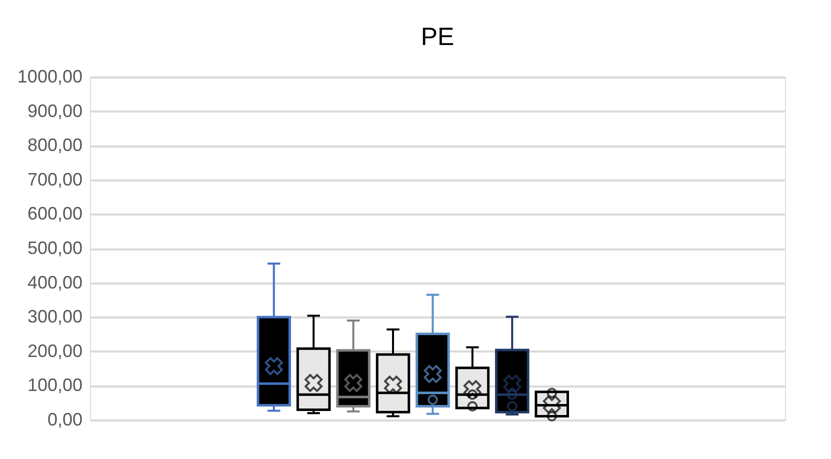  I want to click on y-tick-label: 700,00, so click(54, 179).